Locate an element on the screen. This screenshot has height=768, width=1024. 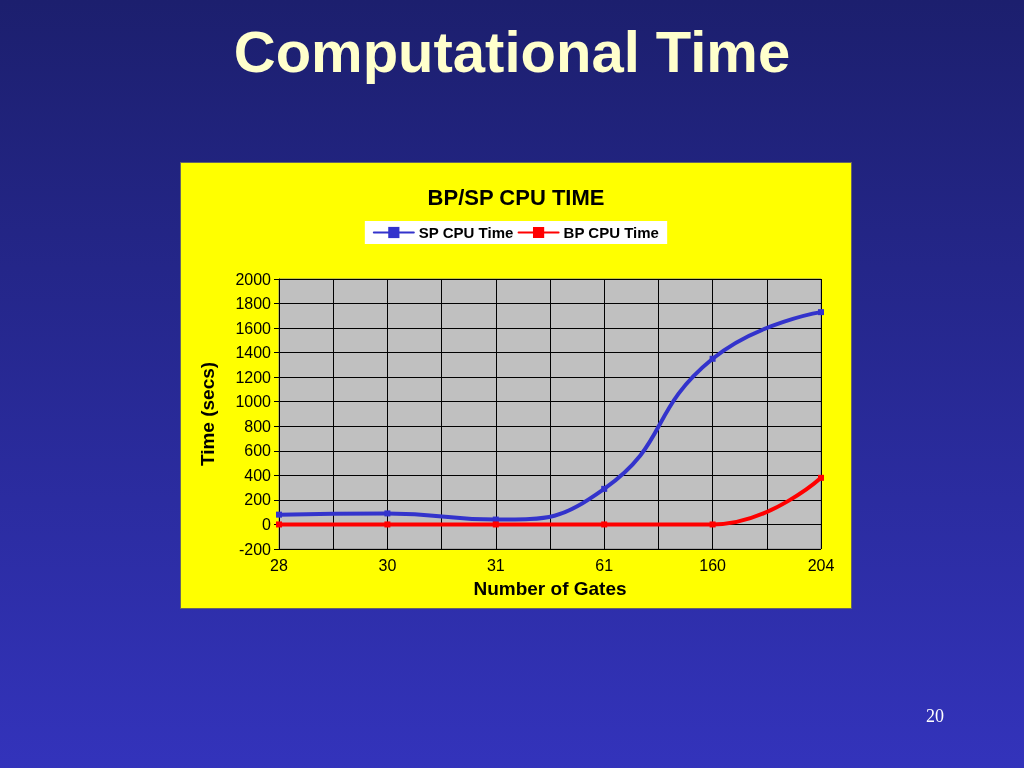
y-tick-label: 400 is located at coordinates (258, 475).